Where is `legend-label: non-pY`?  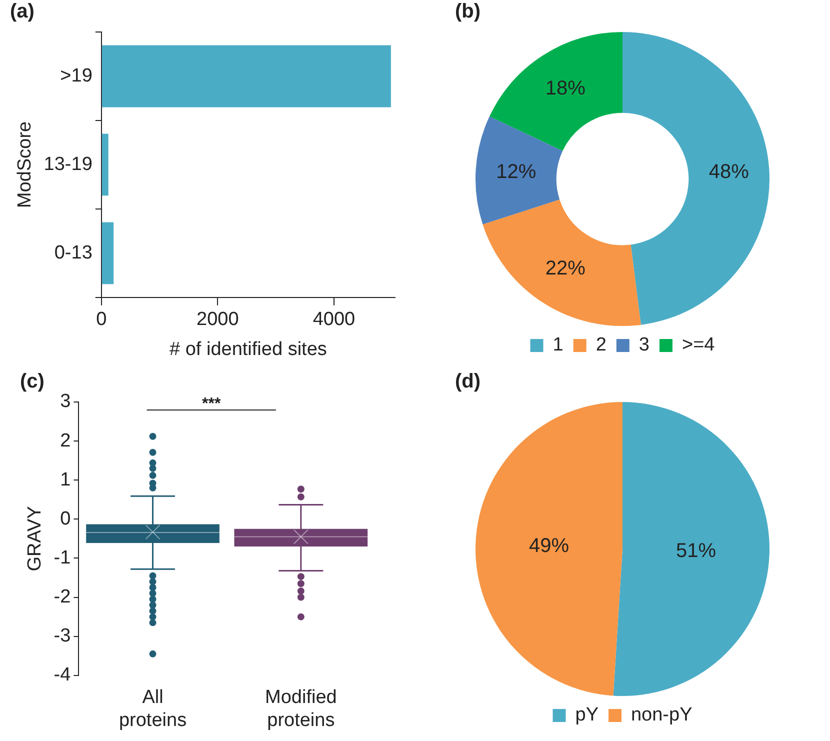 legend-label: non-pY is located at coordinates (661, 715).